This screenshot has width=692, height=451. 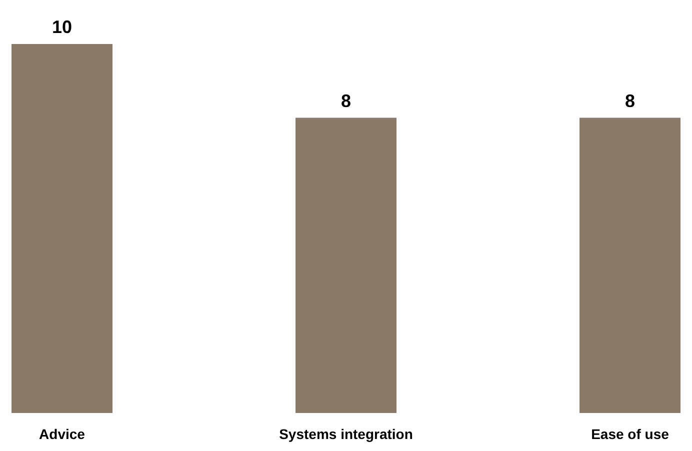 I want to click on x-tick-label: Systems integration, so click(x=346, y=434).